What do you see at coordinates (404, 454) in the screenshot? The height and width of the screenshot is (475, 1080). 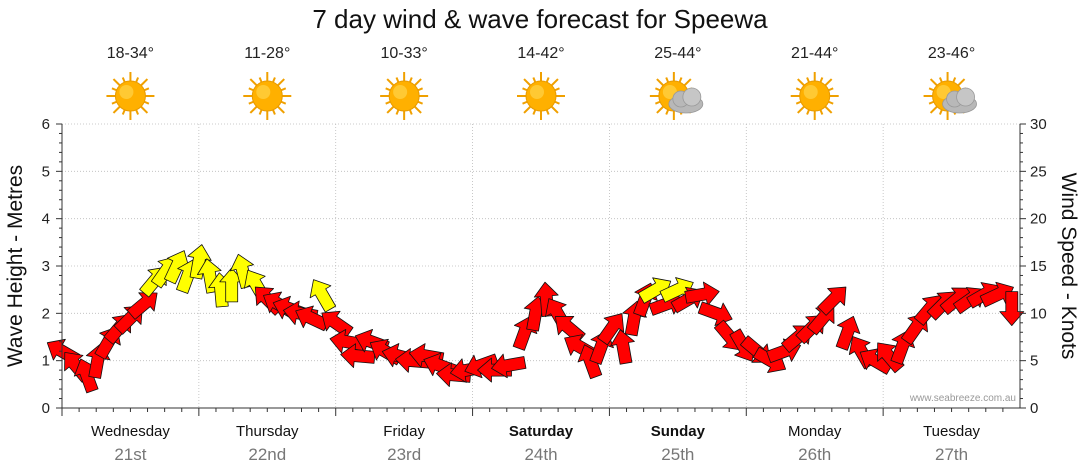 I see `day-date-label: 23rd` at bounding box center [404, 454].